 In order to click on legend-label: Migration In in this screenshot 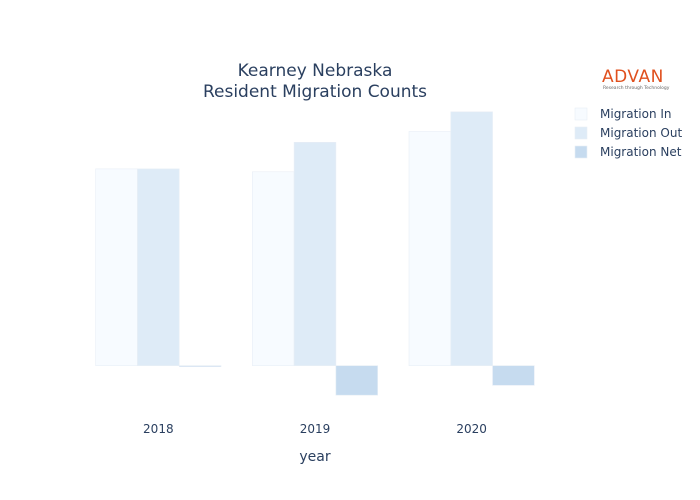, I will do `click(636, 114)`.